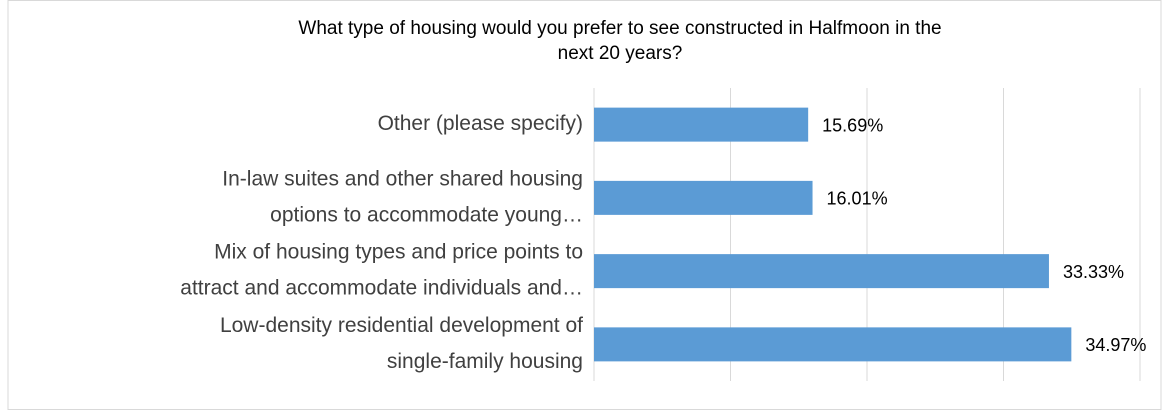 This screenshot has height=413, width=1170. I want to click on data-label: 16.01%, so click(857, 199).